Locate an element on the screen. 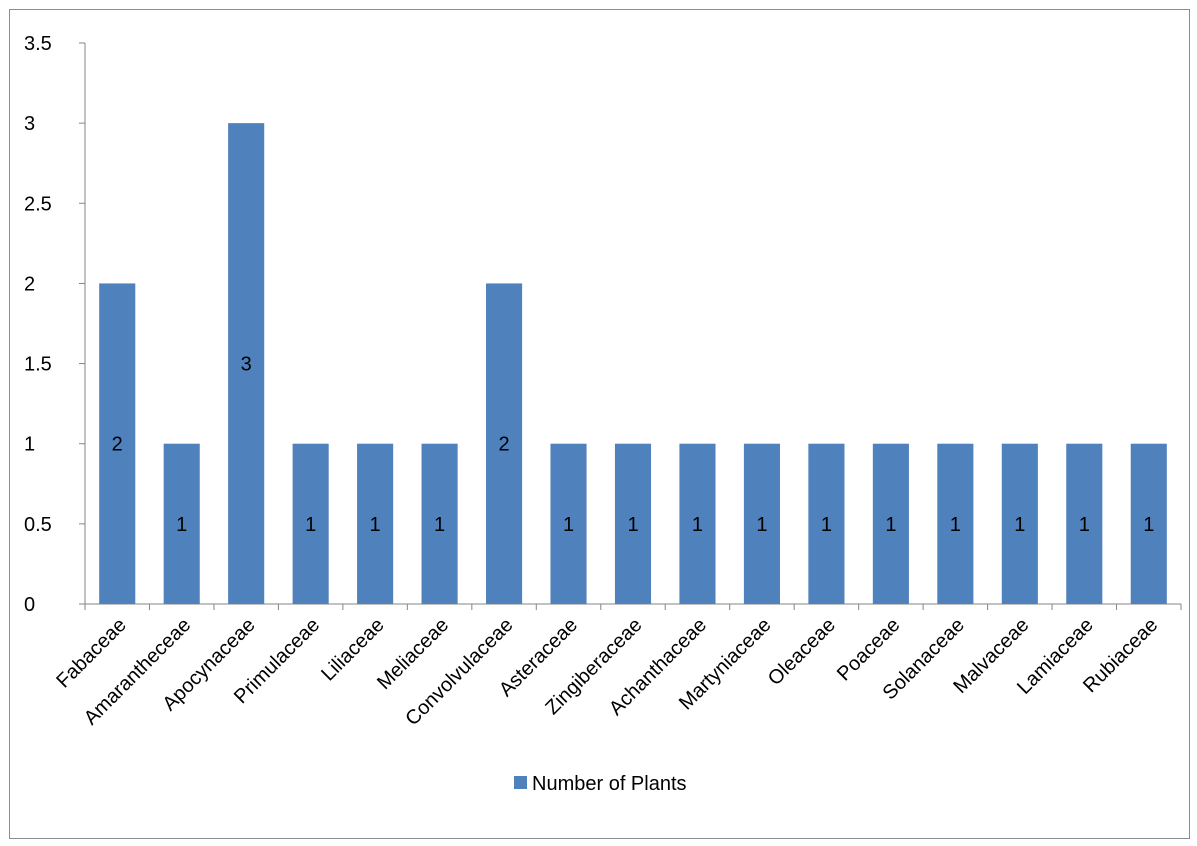 This screenshot has height=846, width=1197. legend: Number of Plants is located at coordinates (600, 784).